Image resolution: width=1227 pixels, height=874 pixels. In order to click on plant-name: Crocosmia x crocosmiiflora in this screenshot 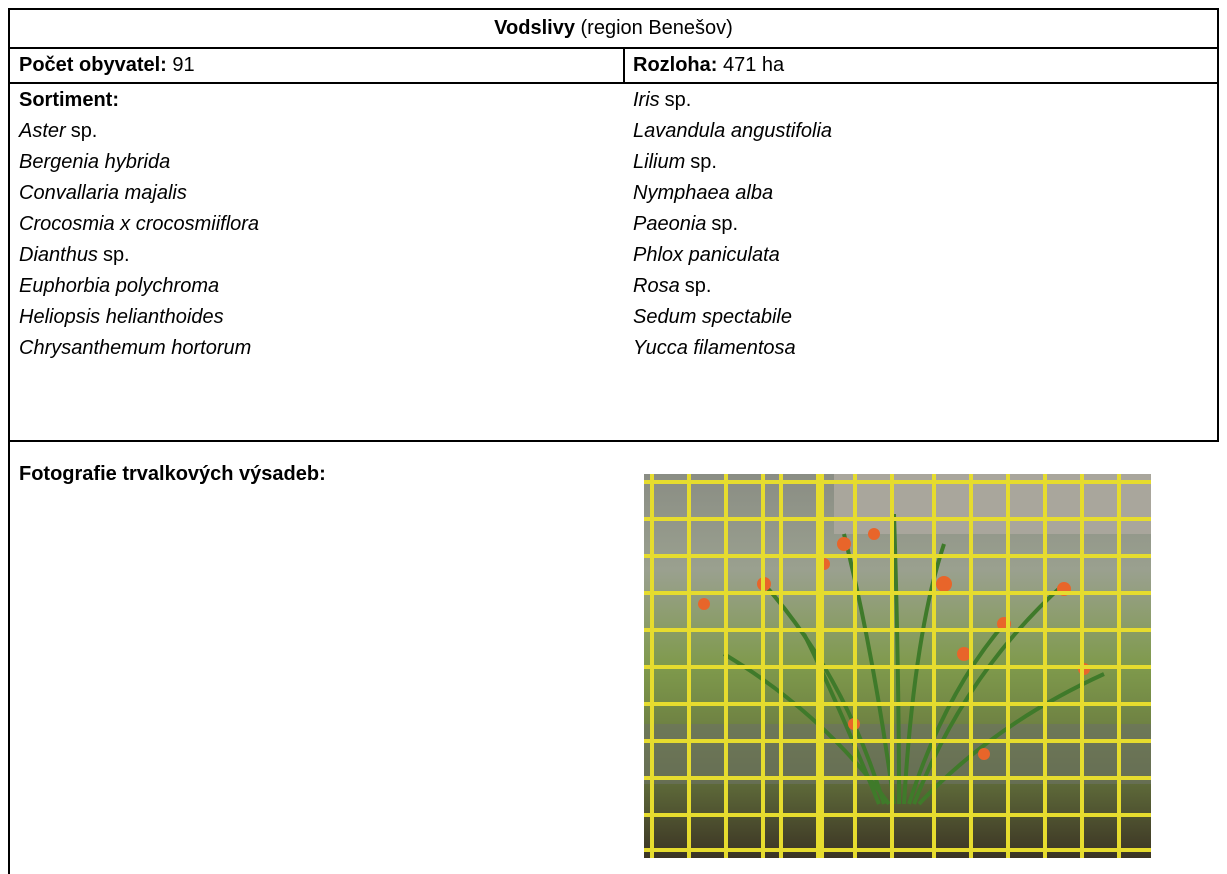, I will do `click(139, 224)`.